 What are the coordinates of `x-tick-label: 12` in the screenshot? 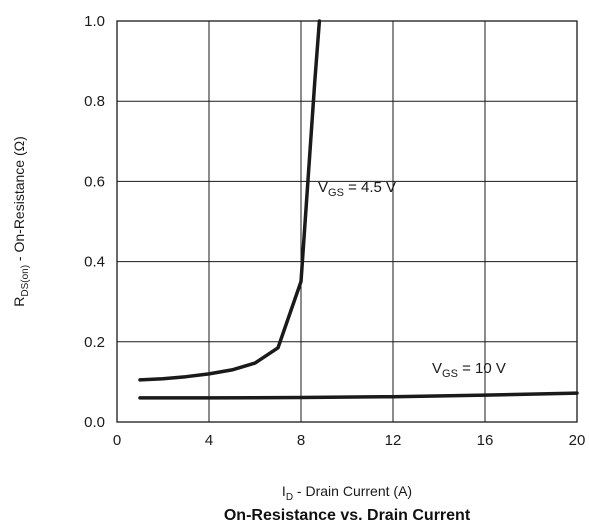 It's located at (393, 440).